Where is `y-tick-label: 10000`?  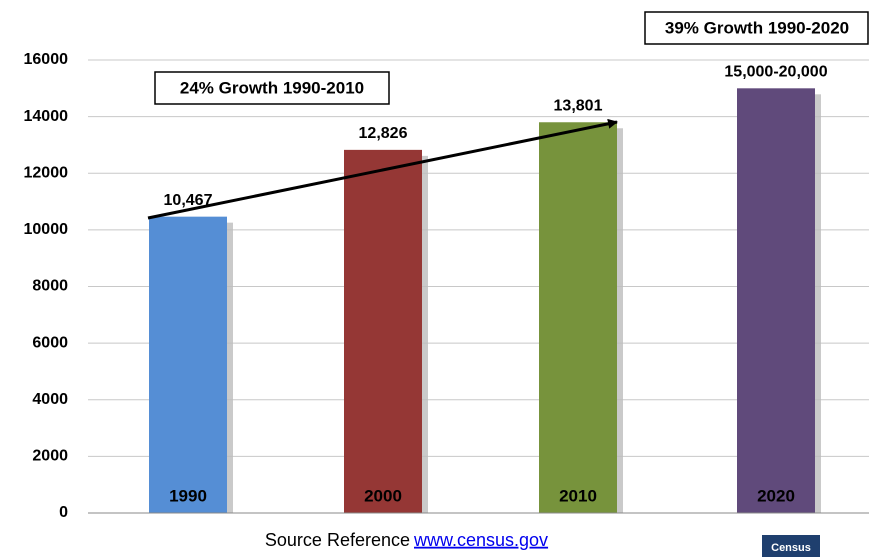
y-tick-label: 10000 is located at coordinates (46, 229).